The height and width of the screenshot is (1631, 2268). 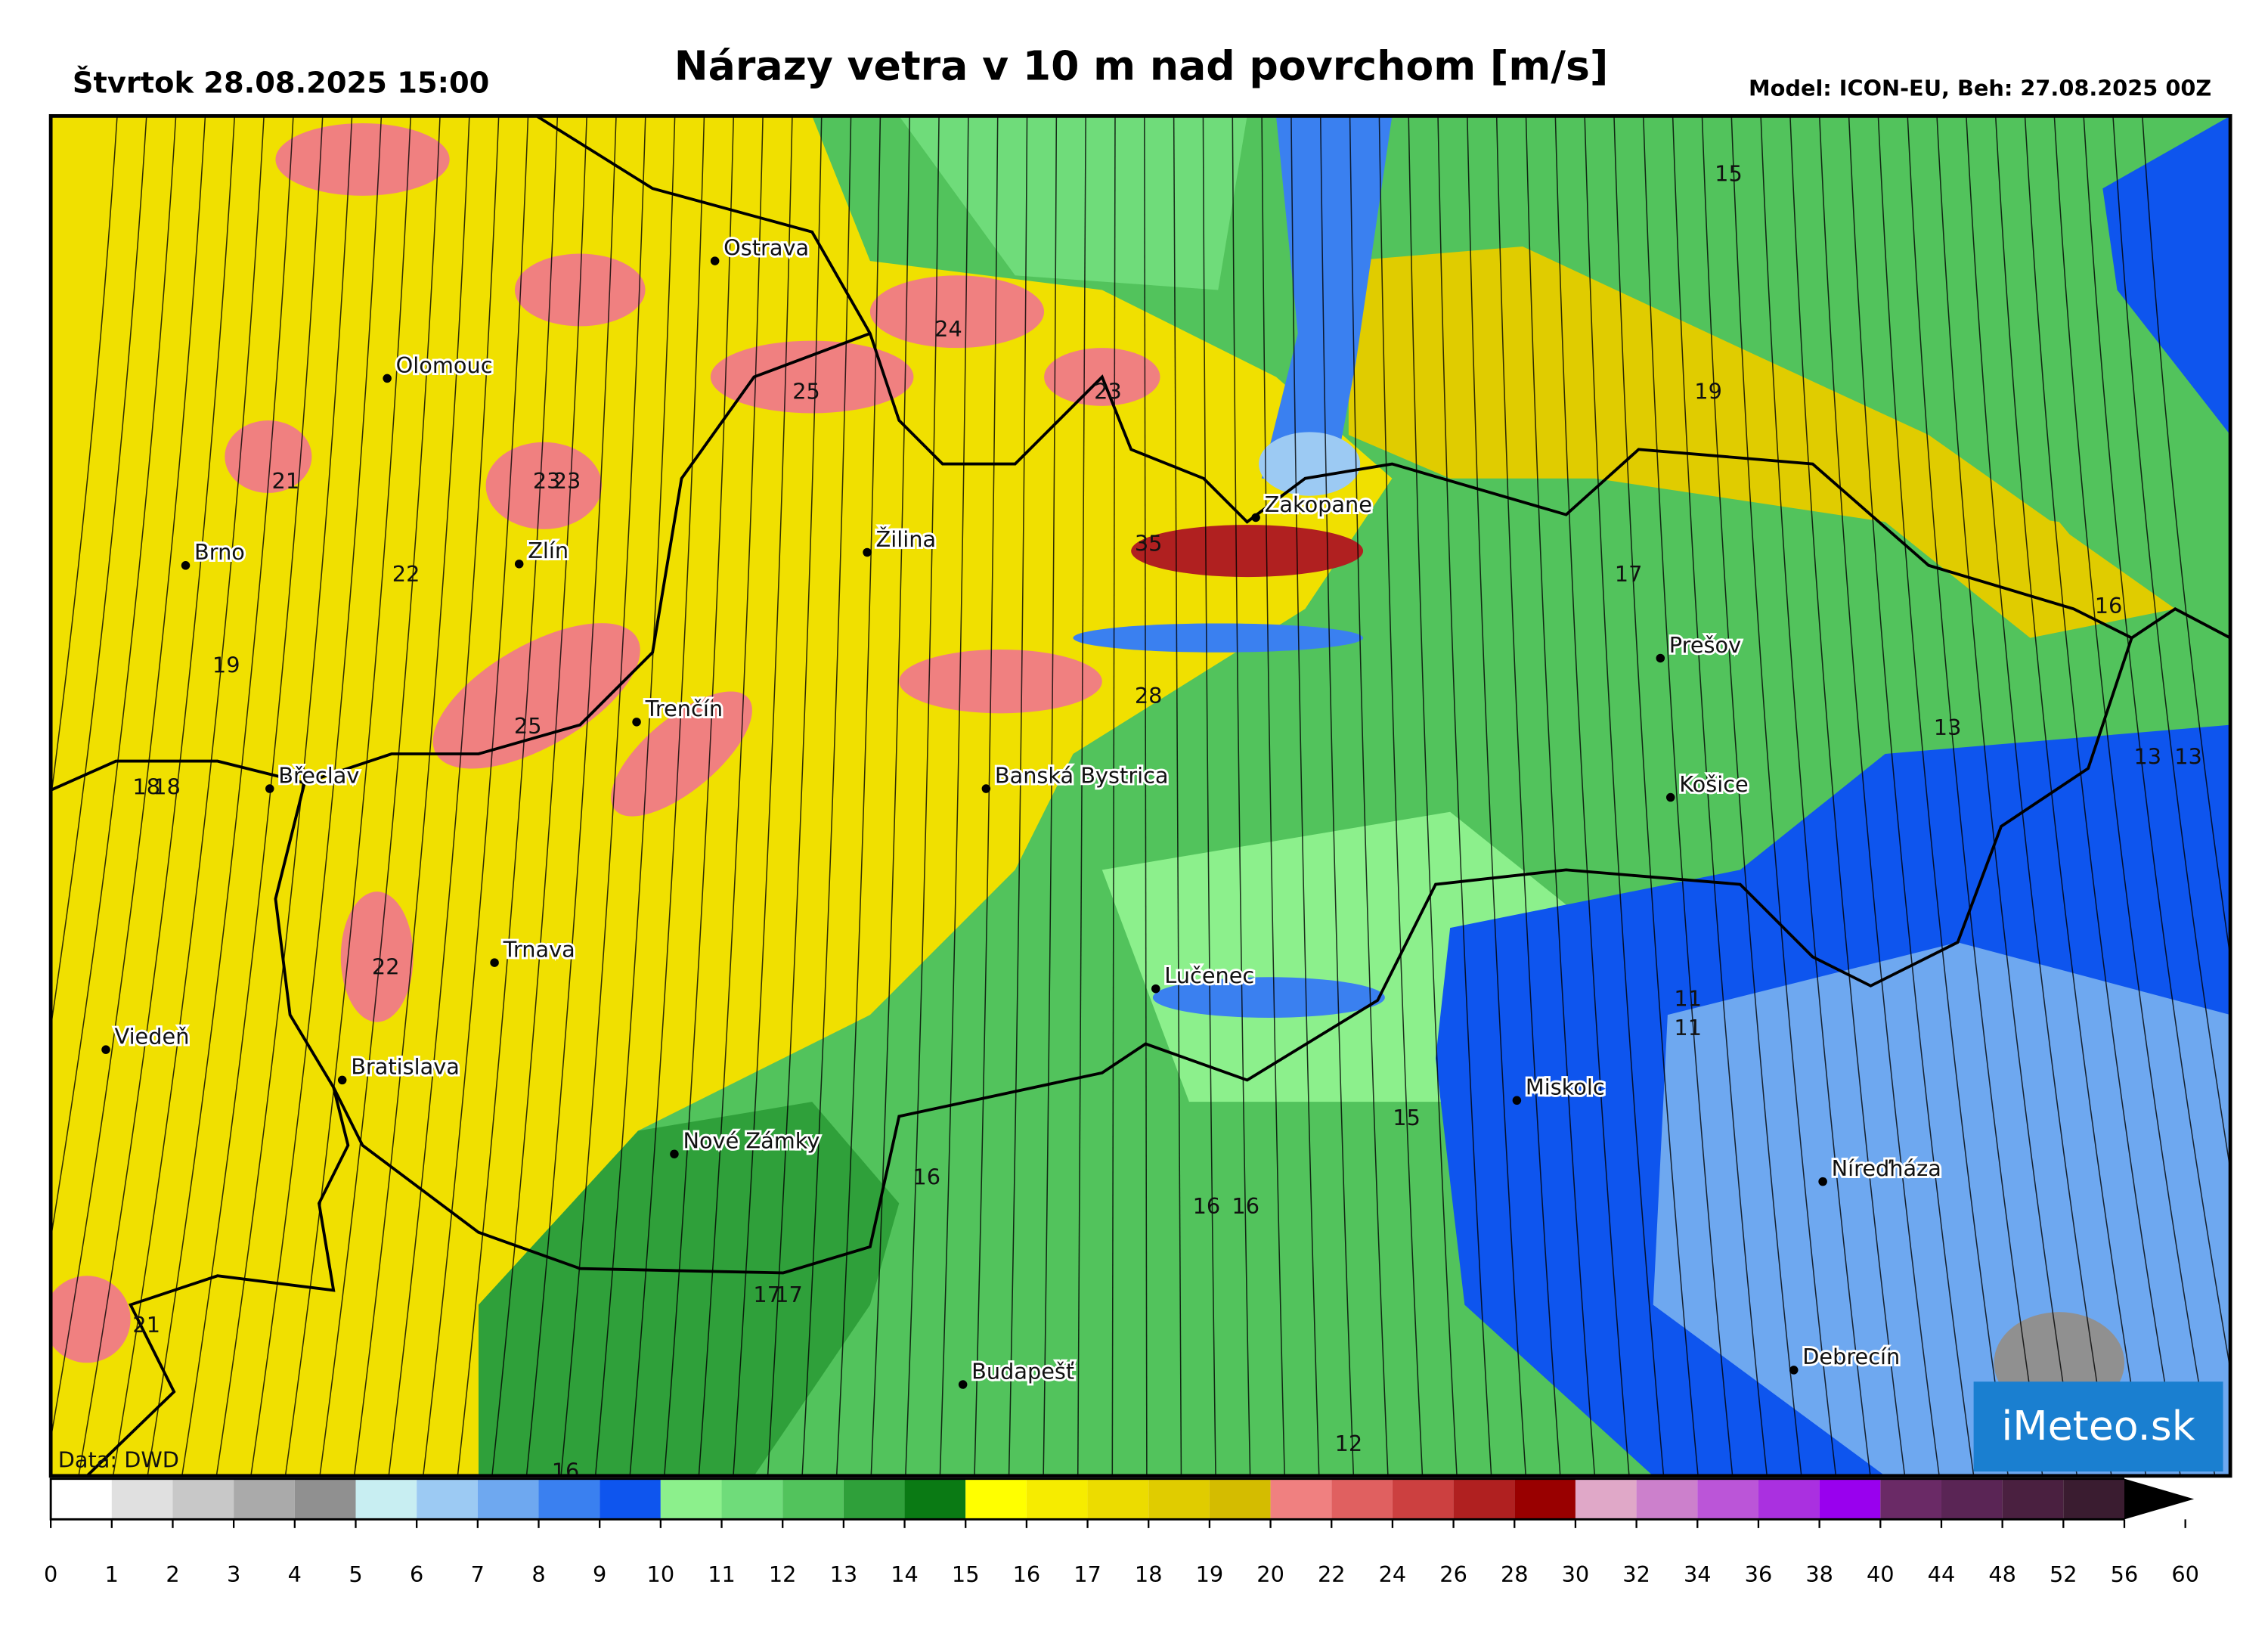 I want to click on field-green-light, so click(x=1073, y=203).